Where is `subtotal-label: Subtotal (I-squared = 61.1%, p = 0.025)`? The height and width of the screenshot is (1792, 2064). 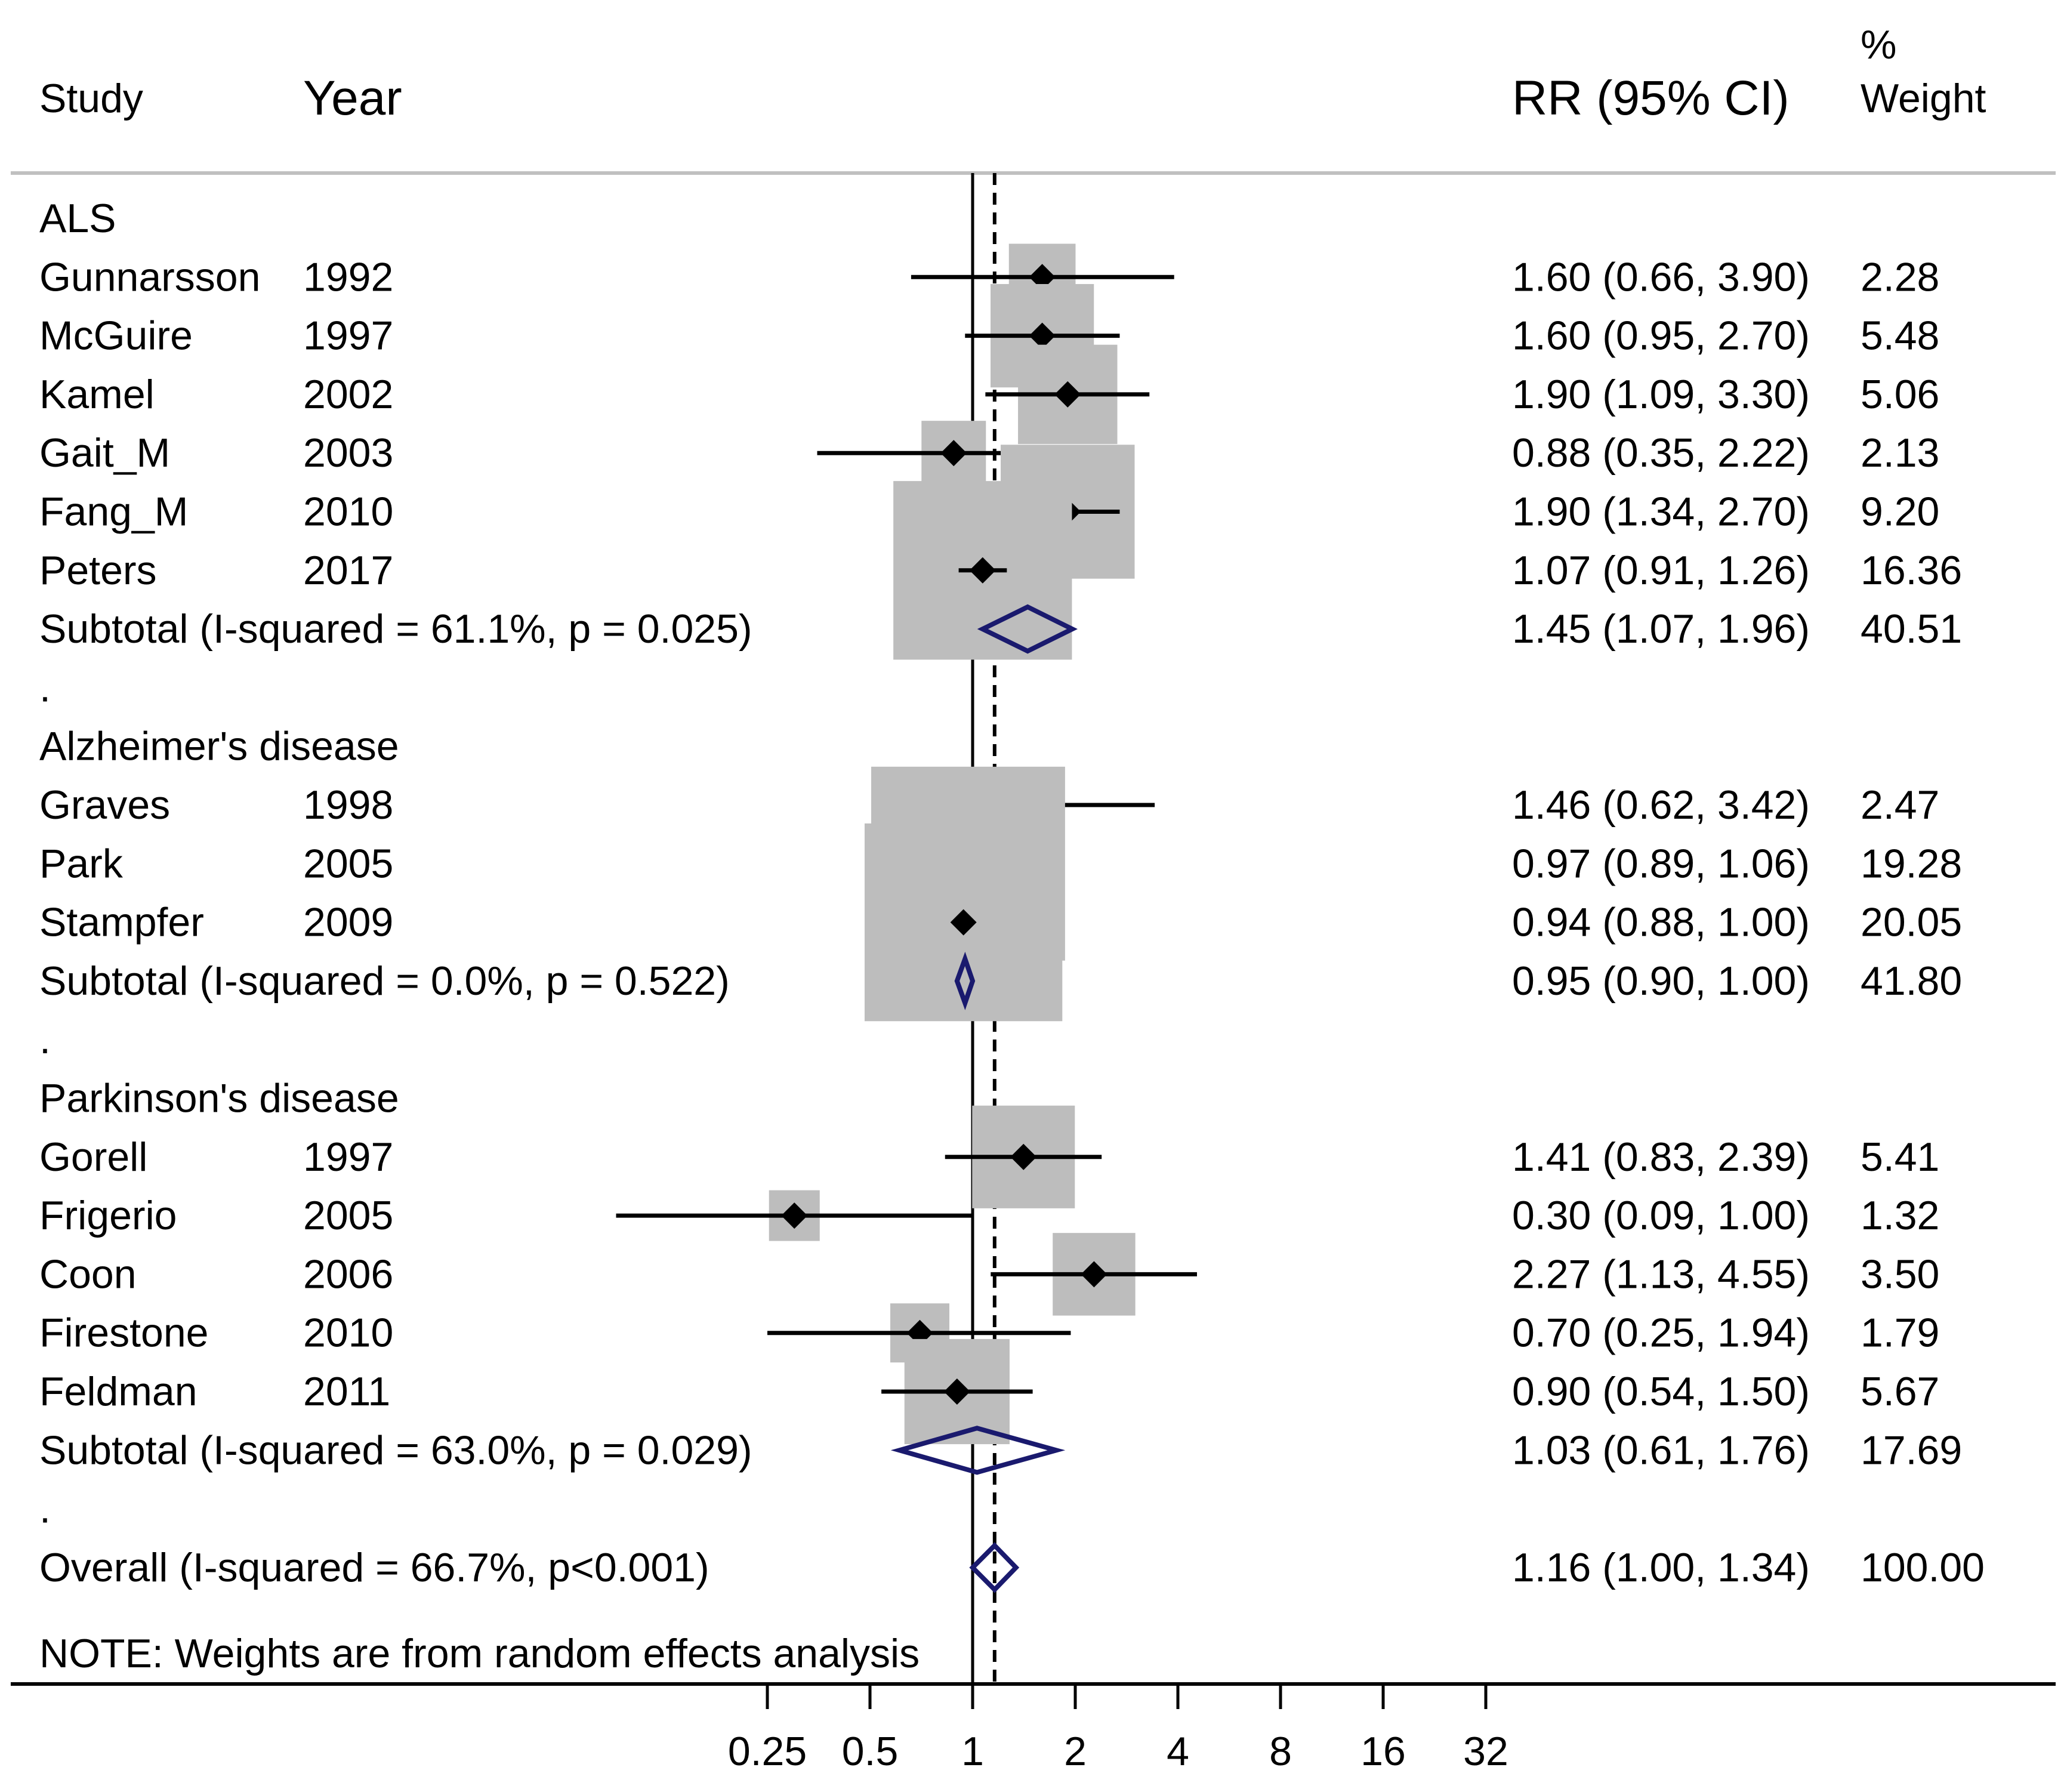
subtotal-label: Subtotal (I-squared = 61.1%, p = 0.025) is located at coordinates (395, 629).